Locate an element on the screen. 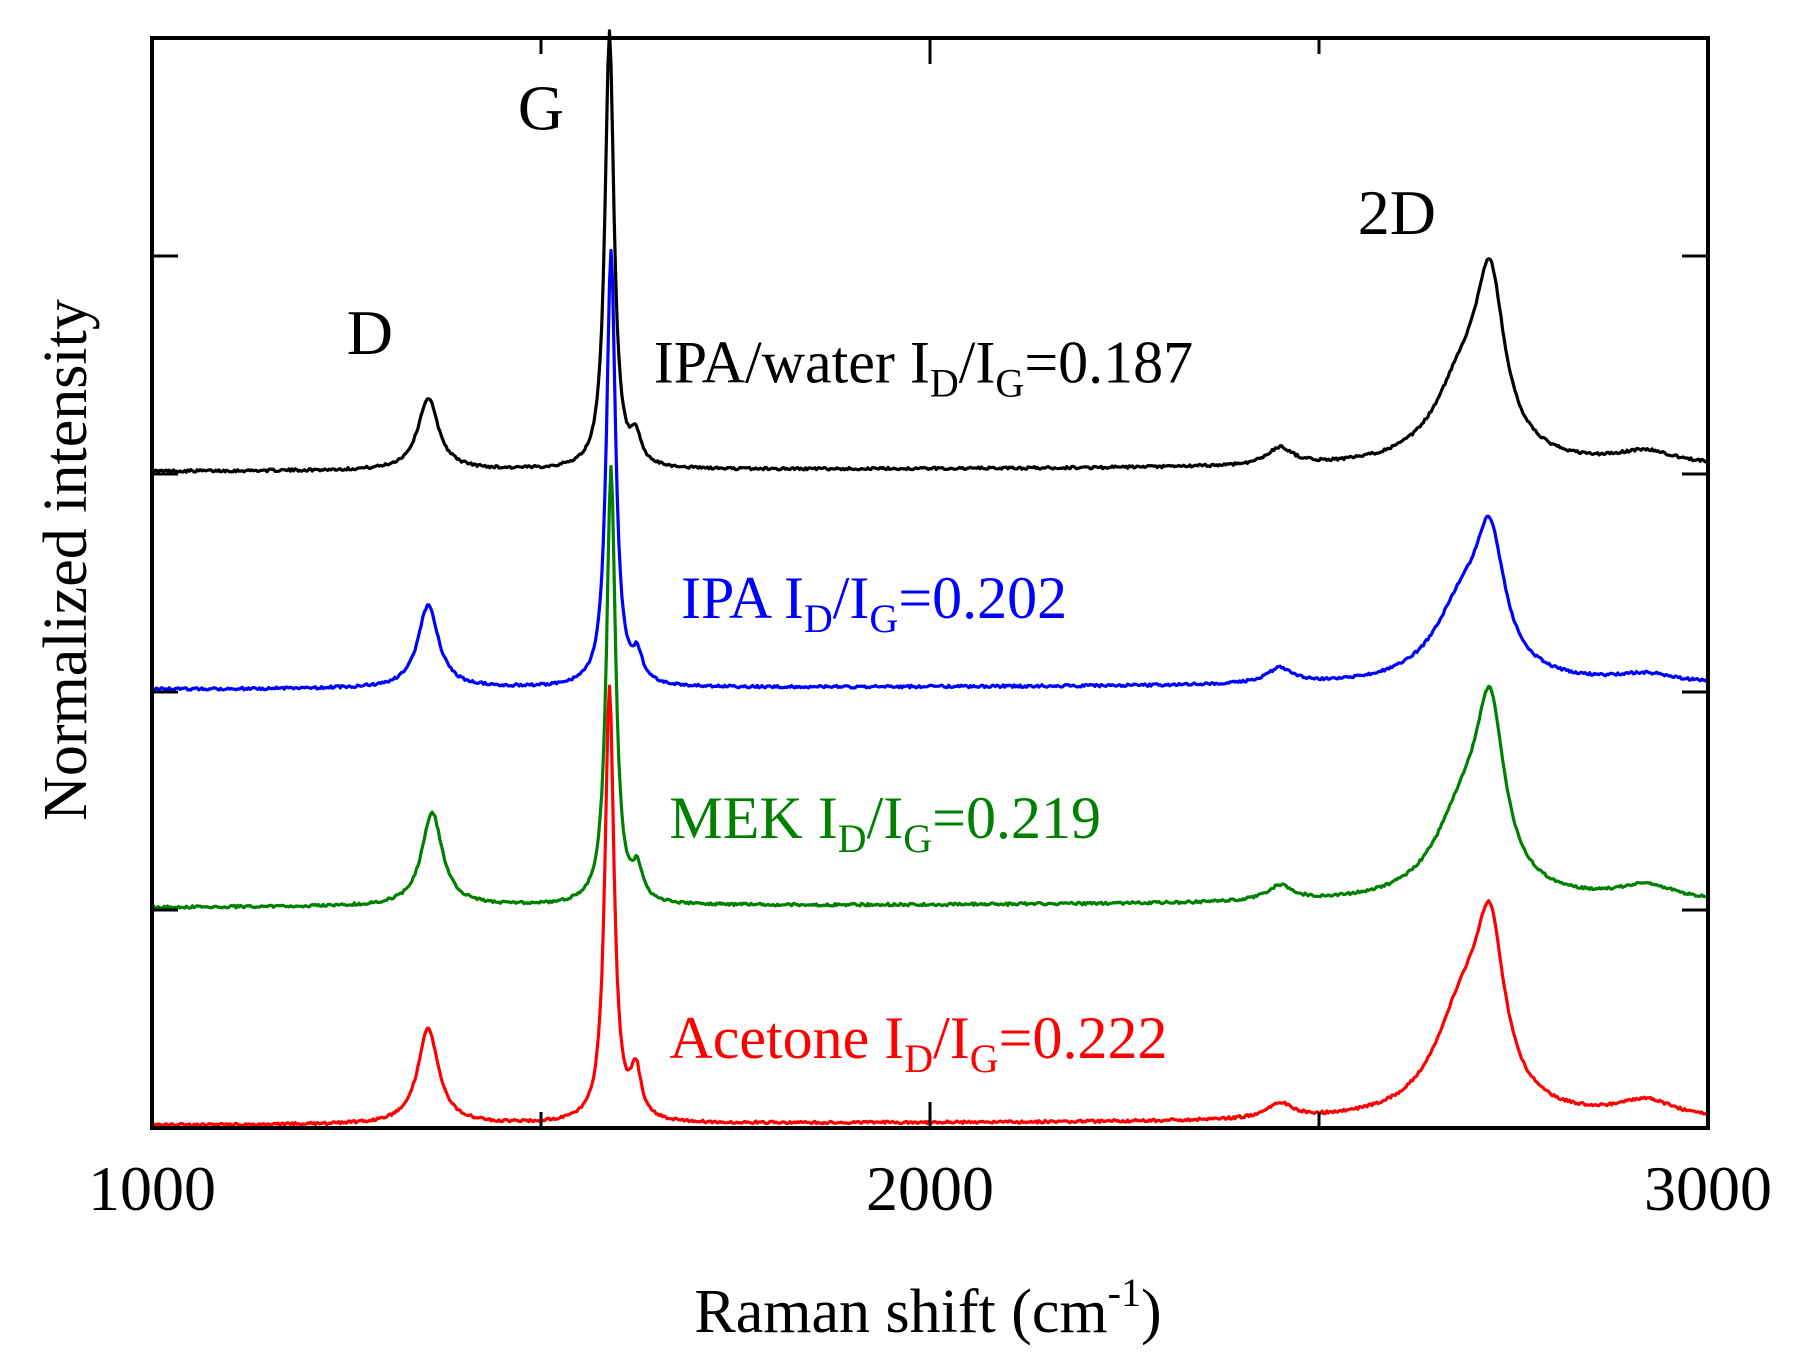 The height and width of the screenshot is (1366, 1810). x-axis-label-text: Raman shift (cm is located at coordinates (900, 1312).